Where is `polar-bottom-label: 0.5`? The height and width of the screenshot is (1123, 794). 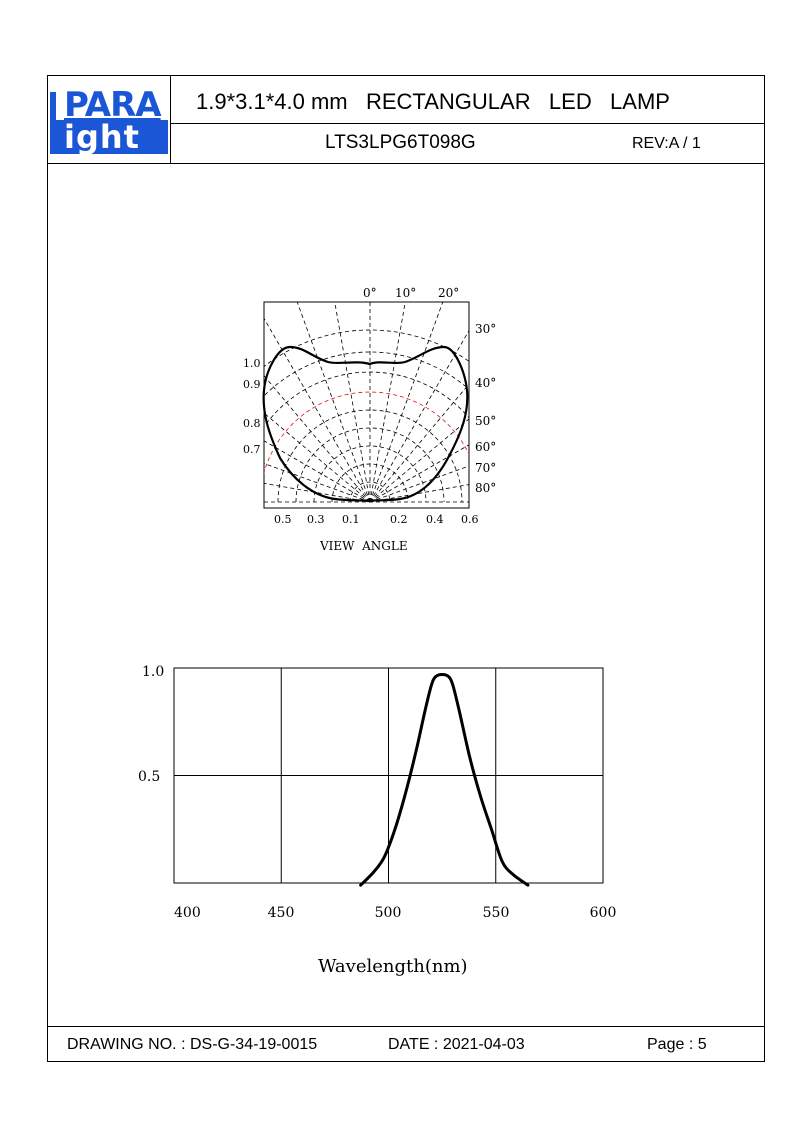
polar-bottom-label: 0.5 is located at coordinates (283, 519).